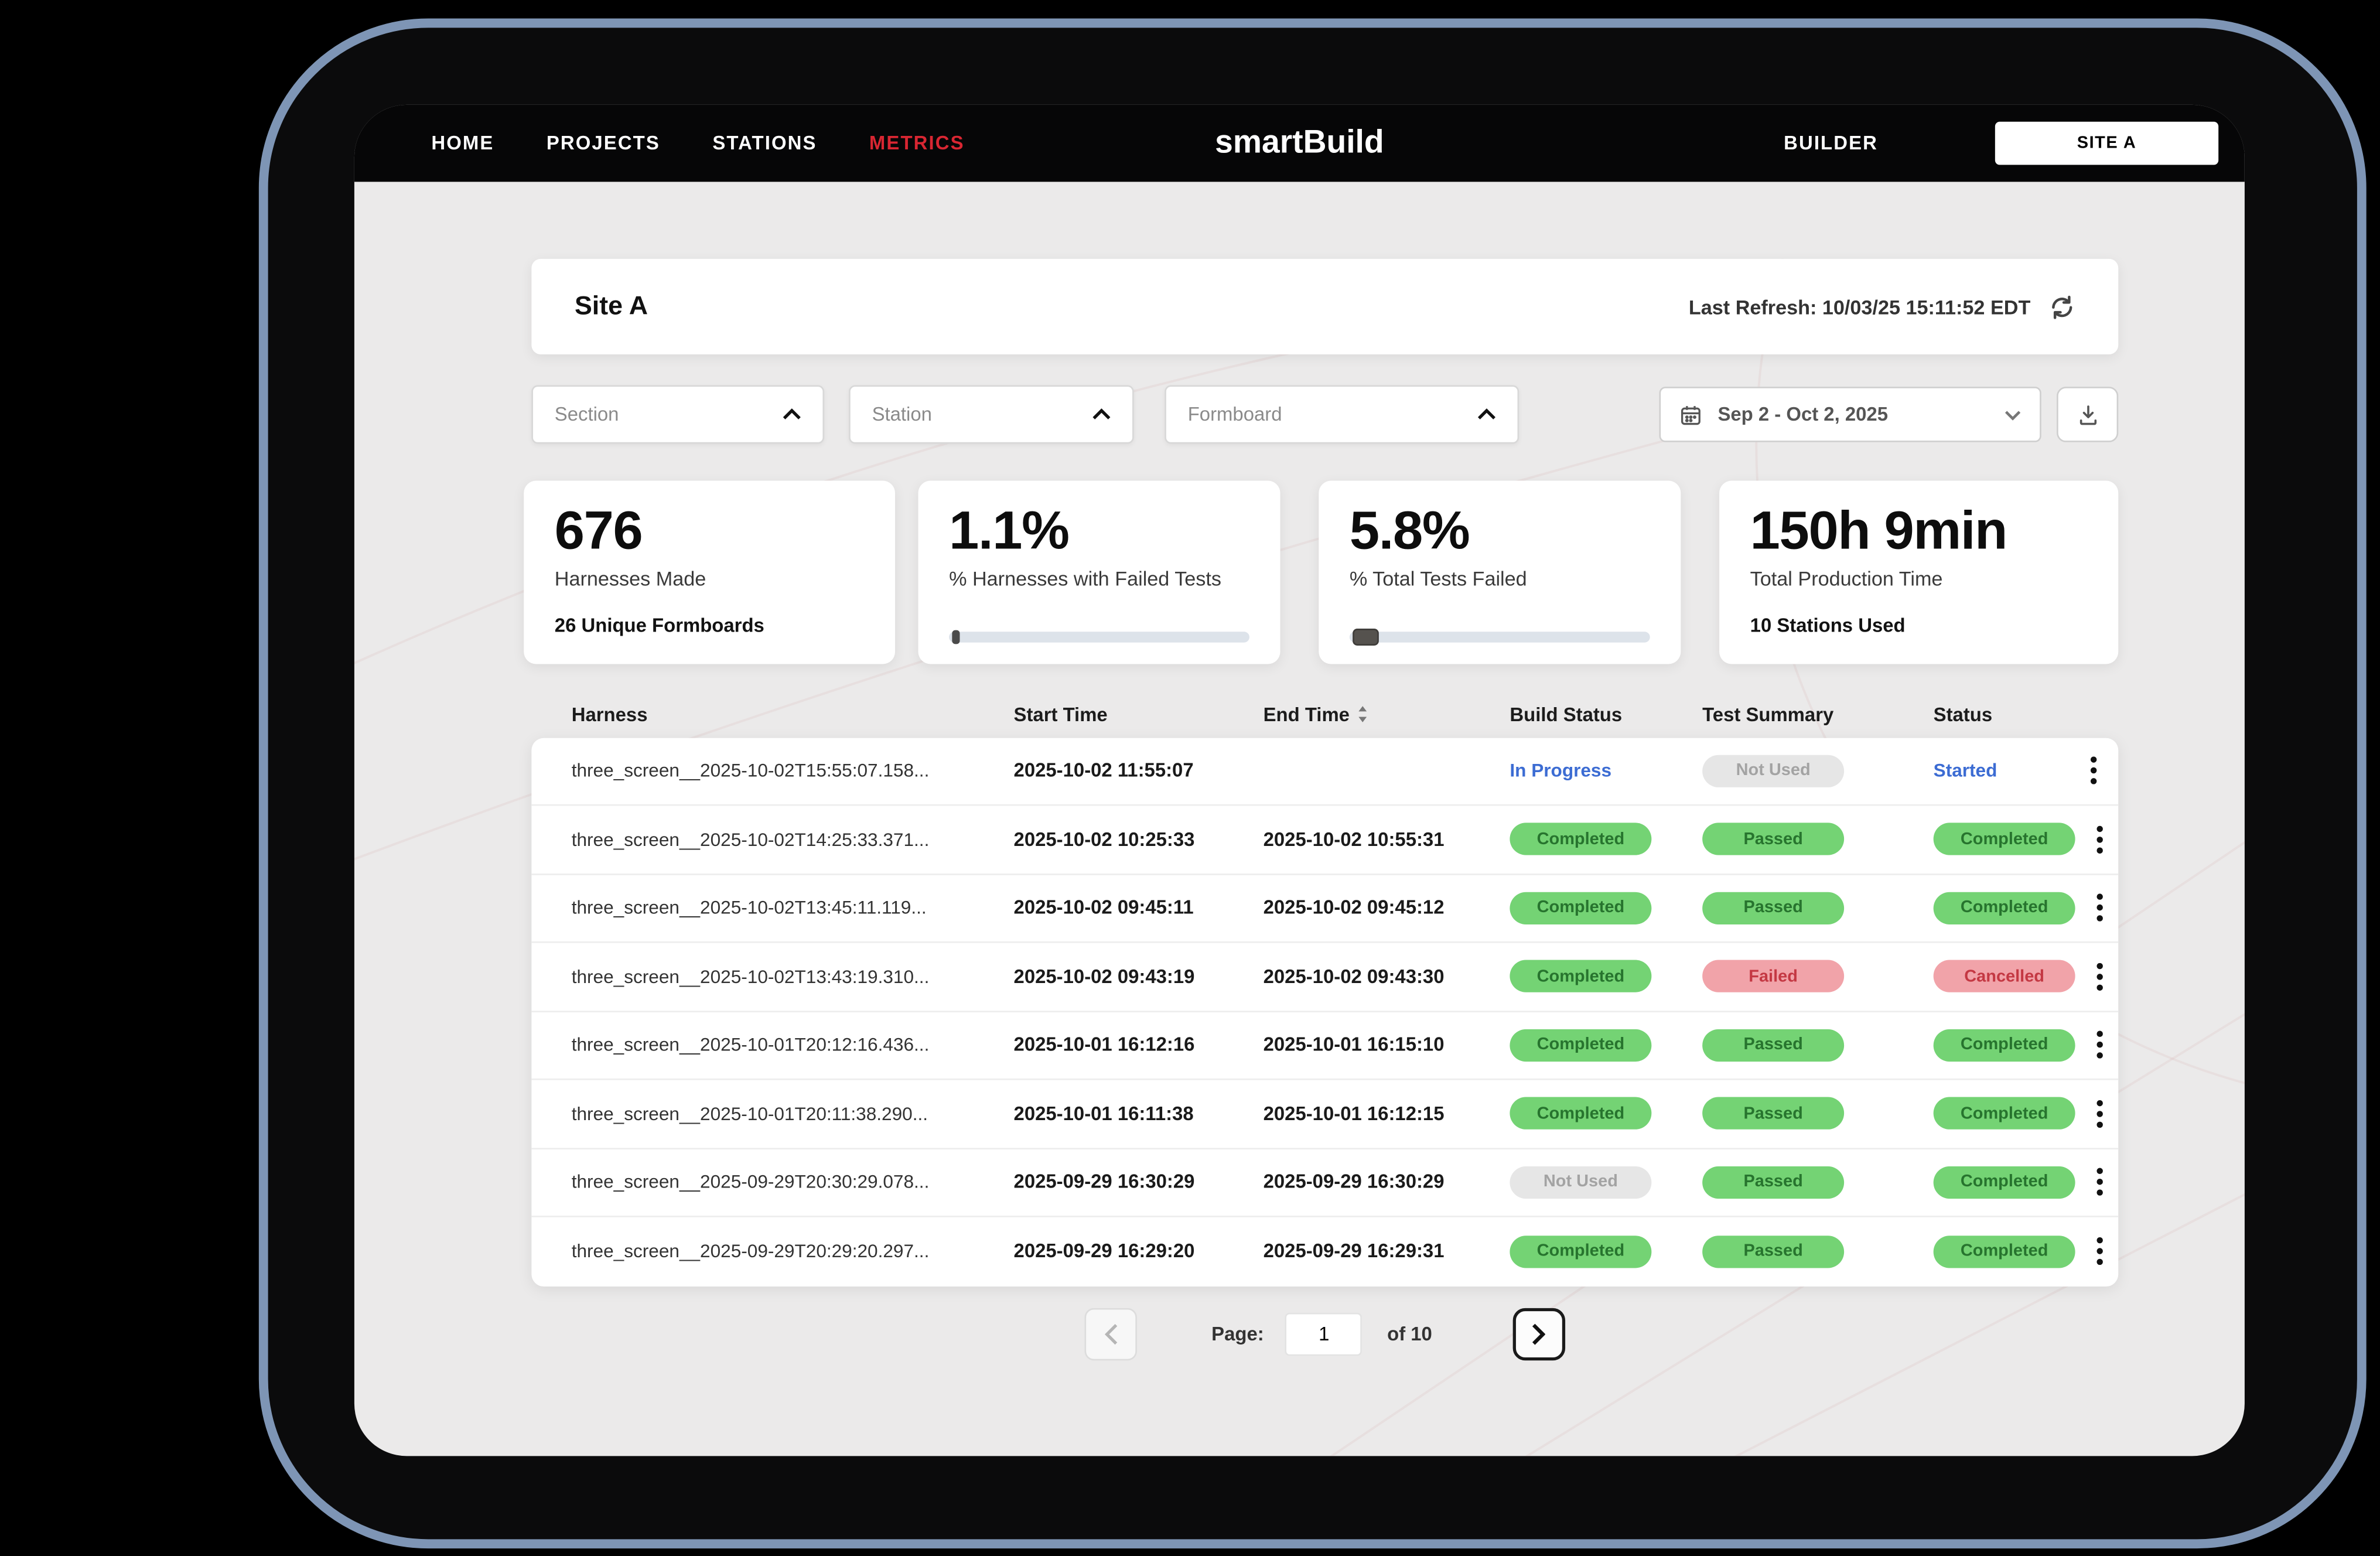  What do you see at coordinates (1773, 976) in the screenshot?
I see `status-badge: Failed` at bounding box center [1773, 976].